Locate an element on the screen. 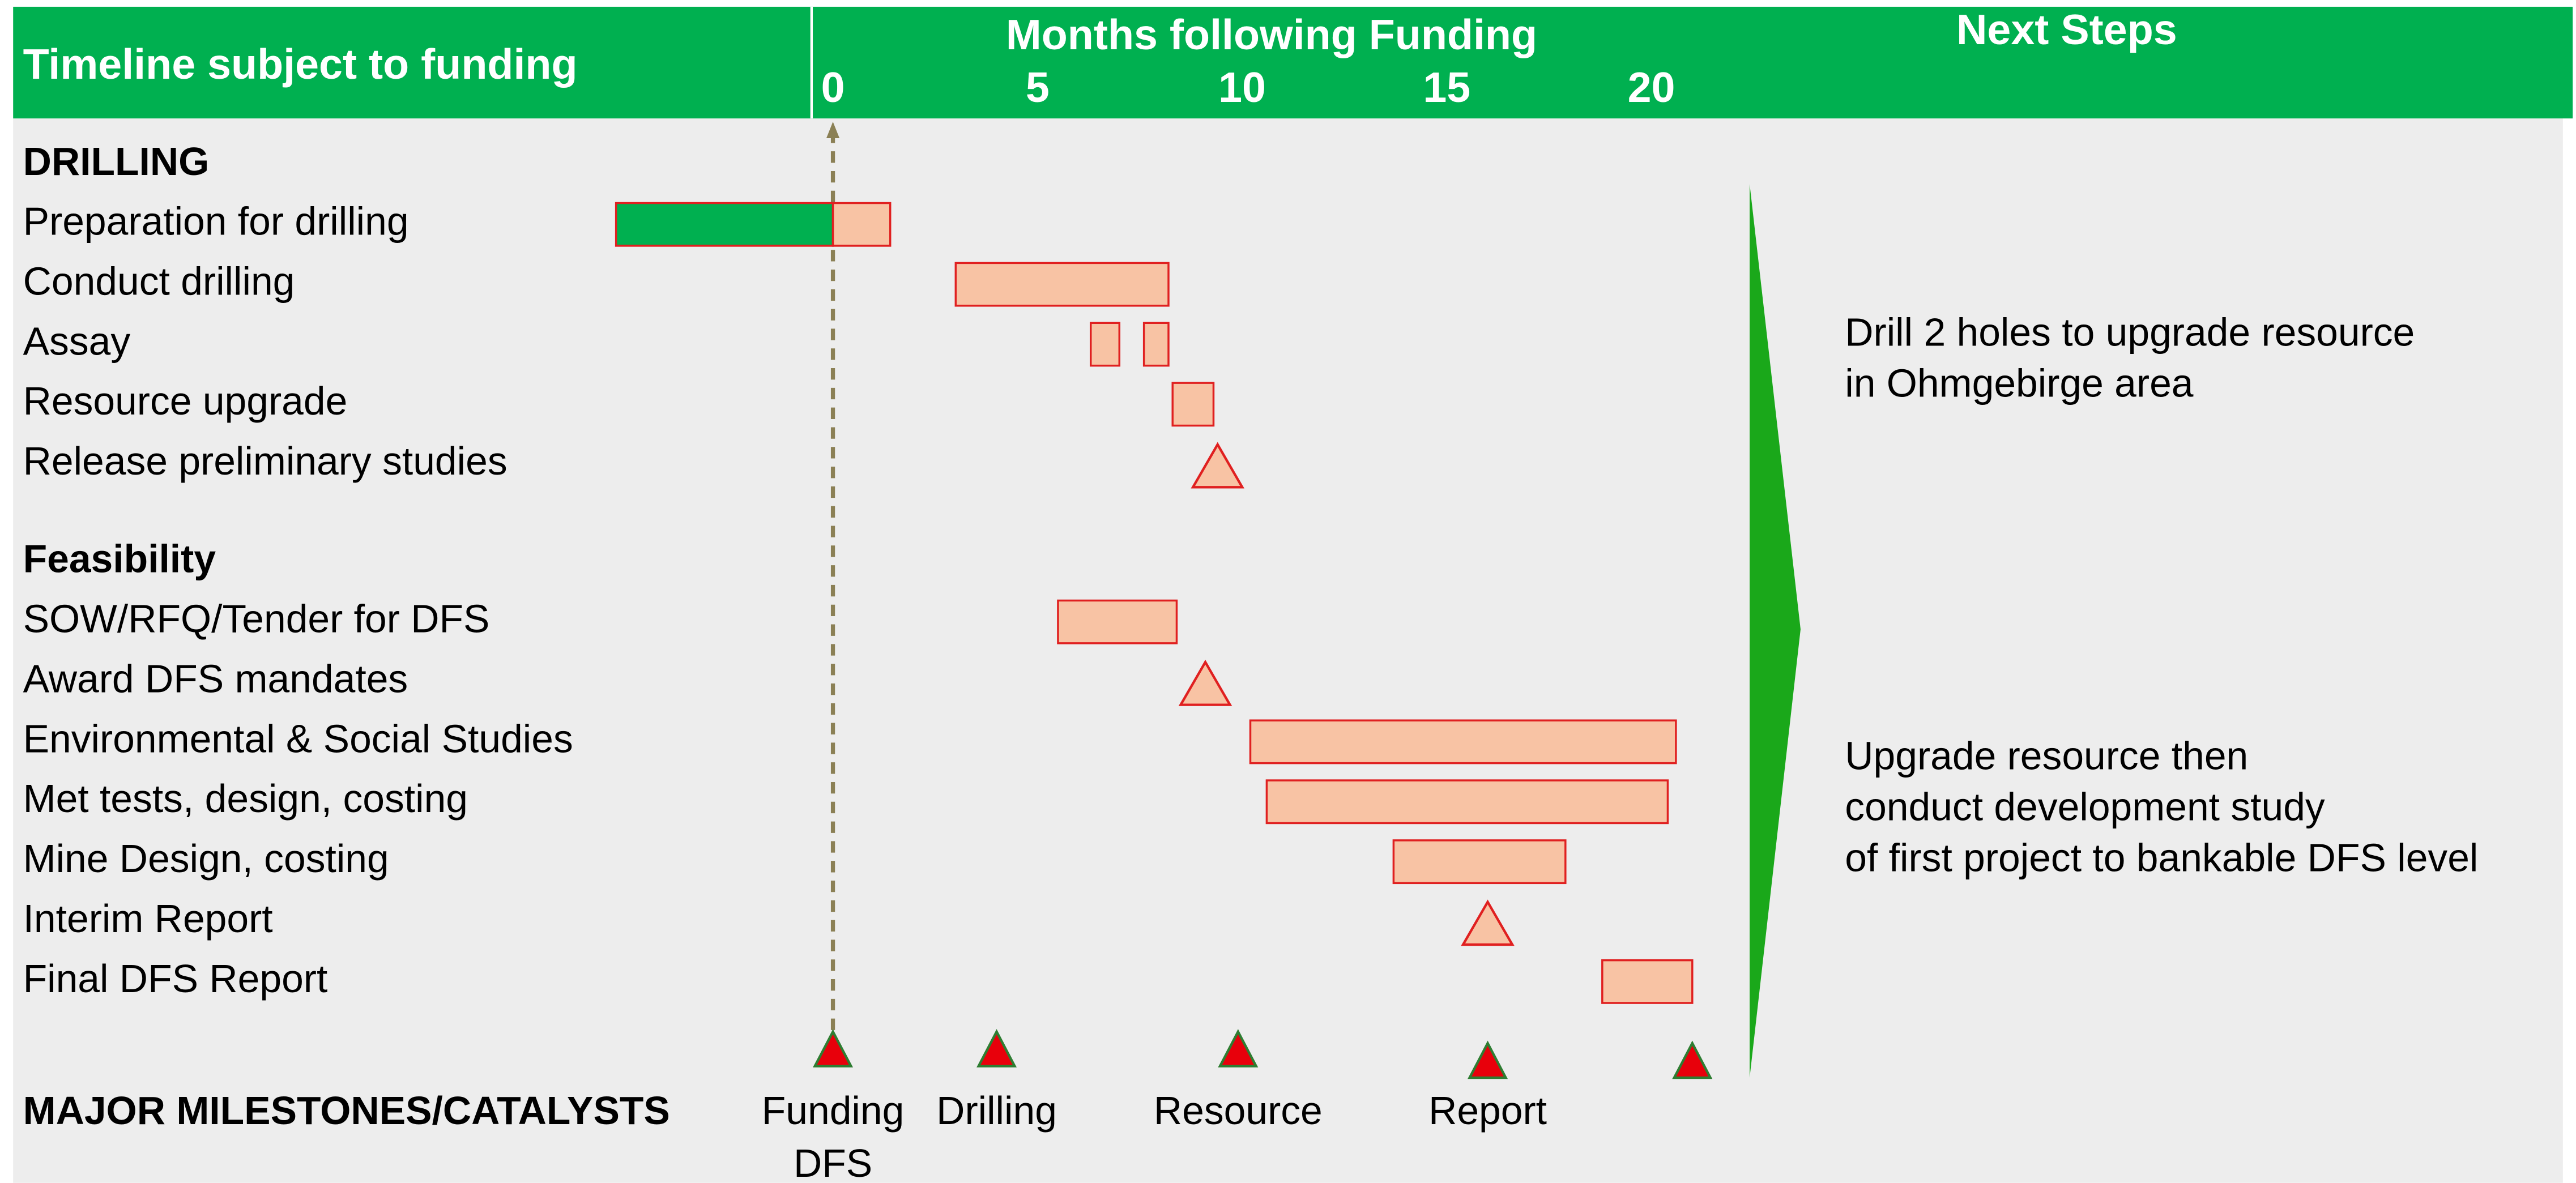  section-title: DRILLING is located at coordinates (116, 161).